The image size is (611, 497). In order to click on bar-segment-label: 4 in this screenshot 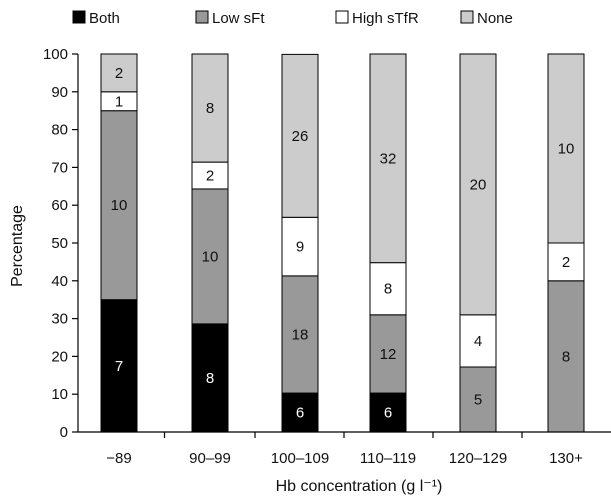, I will do `click(478, 341)`.